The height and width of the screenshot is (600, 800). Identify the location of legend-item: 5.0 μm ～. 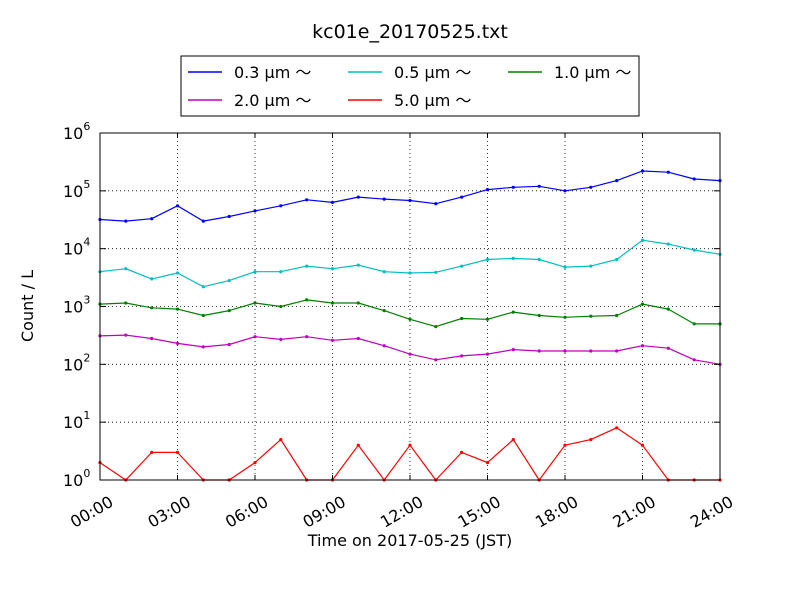
(409, 100).